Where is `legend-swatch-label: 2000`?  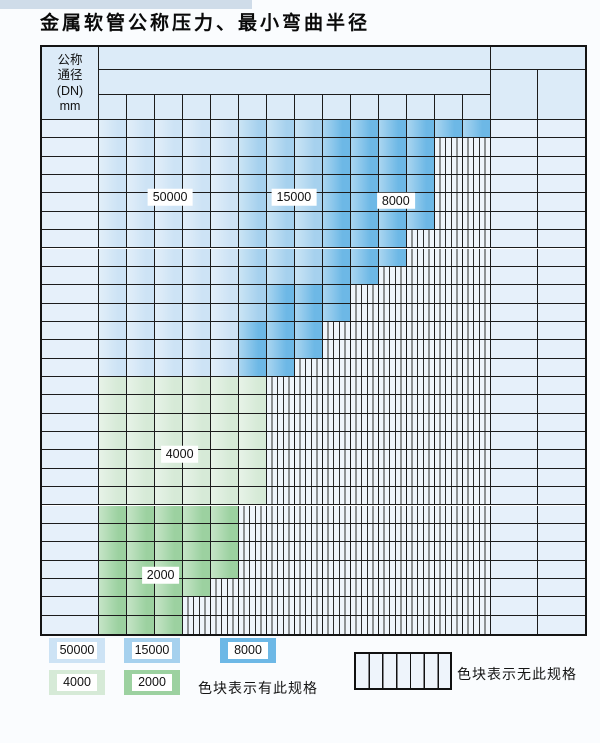 legend-swatch-label: 2000 is located at coordinates (152, 682).